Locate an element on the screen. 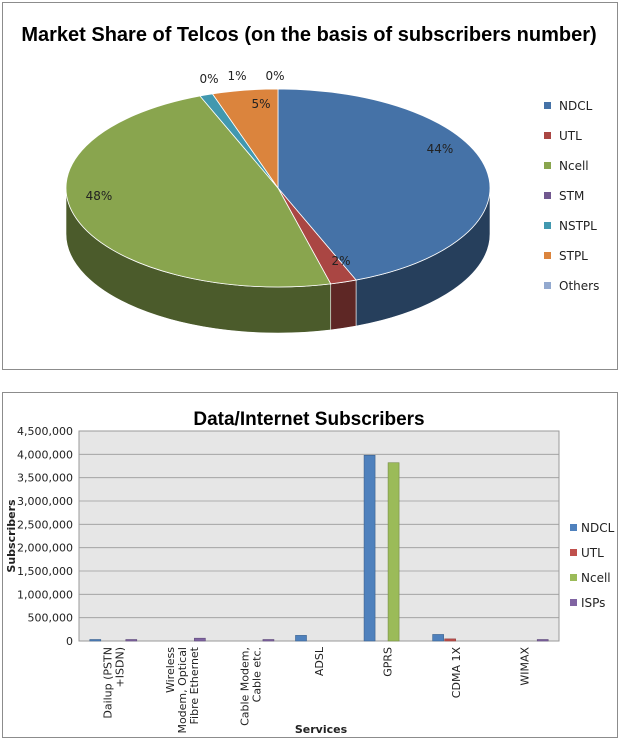 This screenshot has height=740, width=620. bar-legend-swatch-isps is located at coordinates (573, 602).